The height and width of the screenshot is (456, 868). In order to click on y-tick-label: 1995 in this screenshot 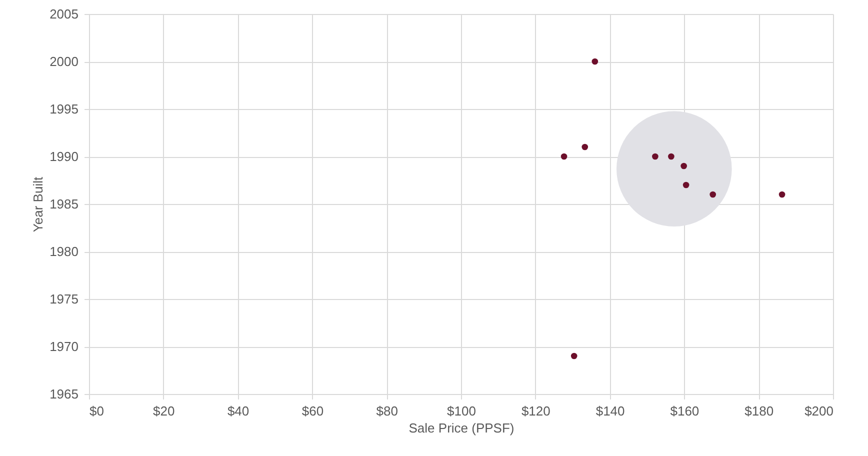, I will do `click(64, 109)`.